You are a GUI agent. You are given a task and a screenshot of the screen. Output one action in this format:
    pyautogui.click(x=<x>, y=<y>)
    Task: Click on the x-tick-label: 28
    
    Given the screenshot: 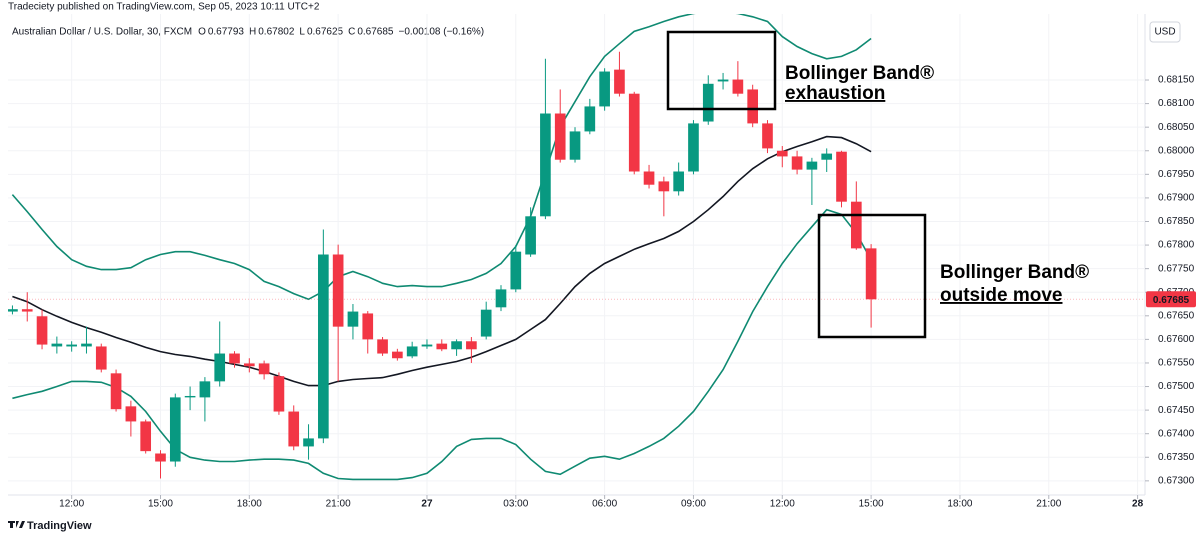 What is the action you would take?
    pyautogui.click(x=1138, y=504)
    